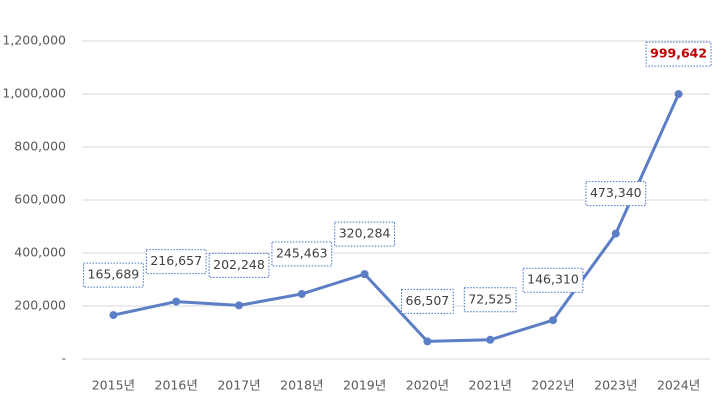  I want to click on x-tick-label: 2024년, so click(678, 385).